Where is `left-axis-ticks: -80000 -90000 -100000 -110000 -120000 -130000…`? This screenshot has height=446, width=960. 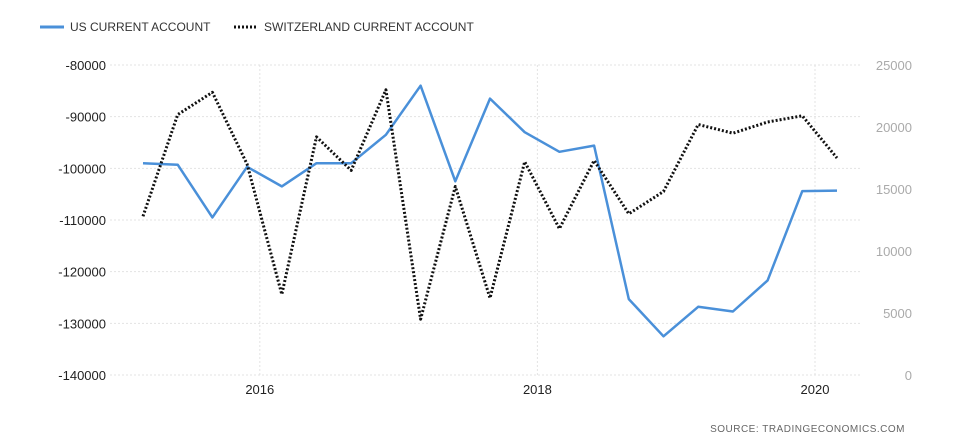 left-axis-ticks: -80000 -90000 -100000 -110000 -120000 -130000… is located at coordinates (82, 220).